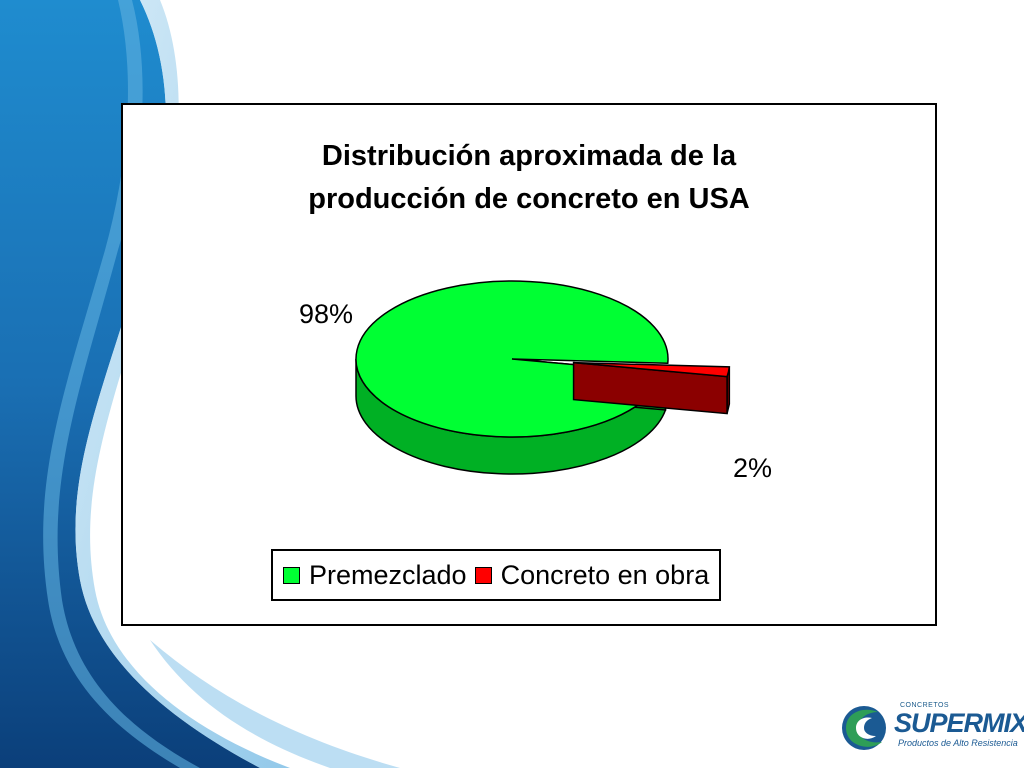  Describe the element at coordinates (291, 575) in the screenshot. I see `legend-swatch-premezclado` at that location.